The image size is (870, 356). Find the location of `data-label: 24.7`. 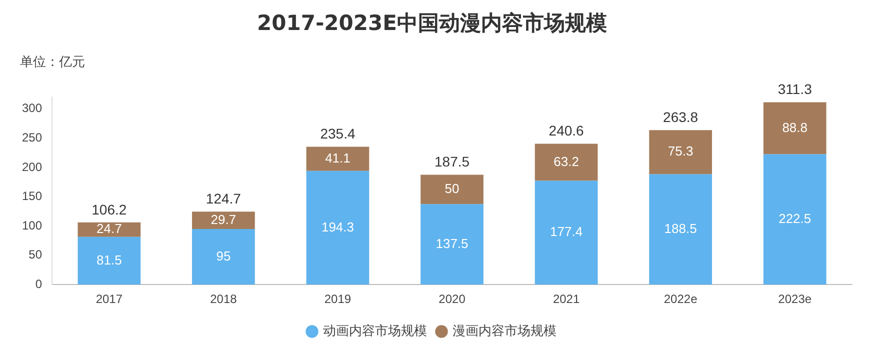

data-label: 24.7 is located at coordinates (109, 228).